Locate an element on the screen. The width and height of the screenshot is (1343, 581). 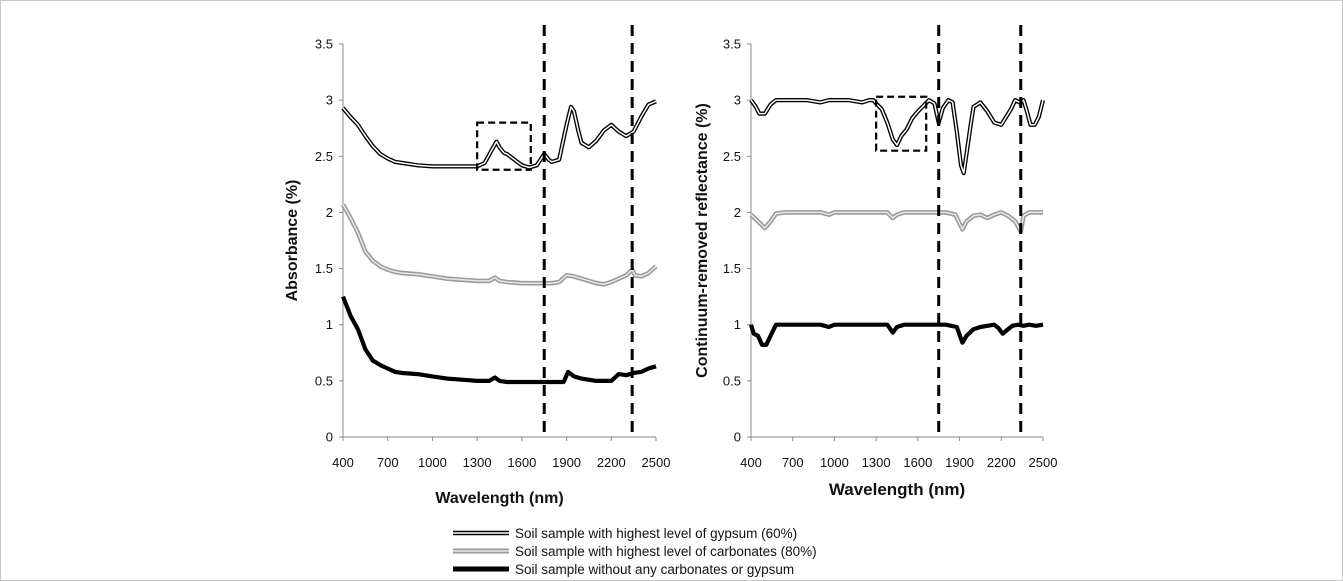
y-tick-label: 1.5 is located at coordinates (324, 268).